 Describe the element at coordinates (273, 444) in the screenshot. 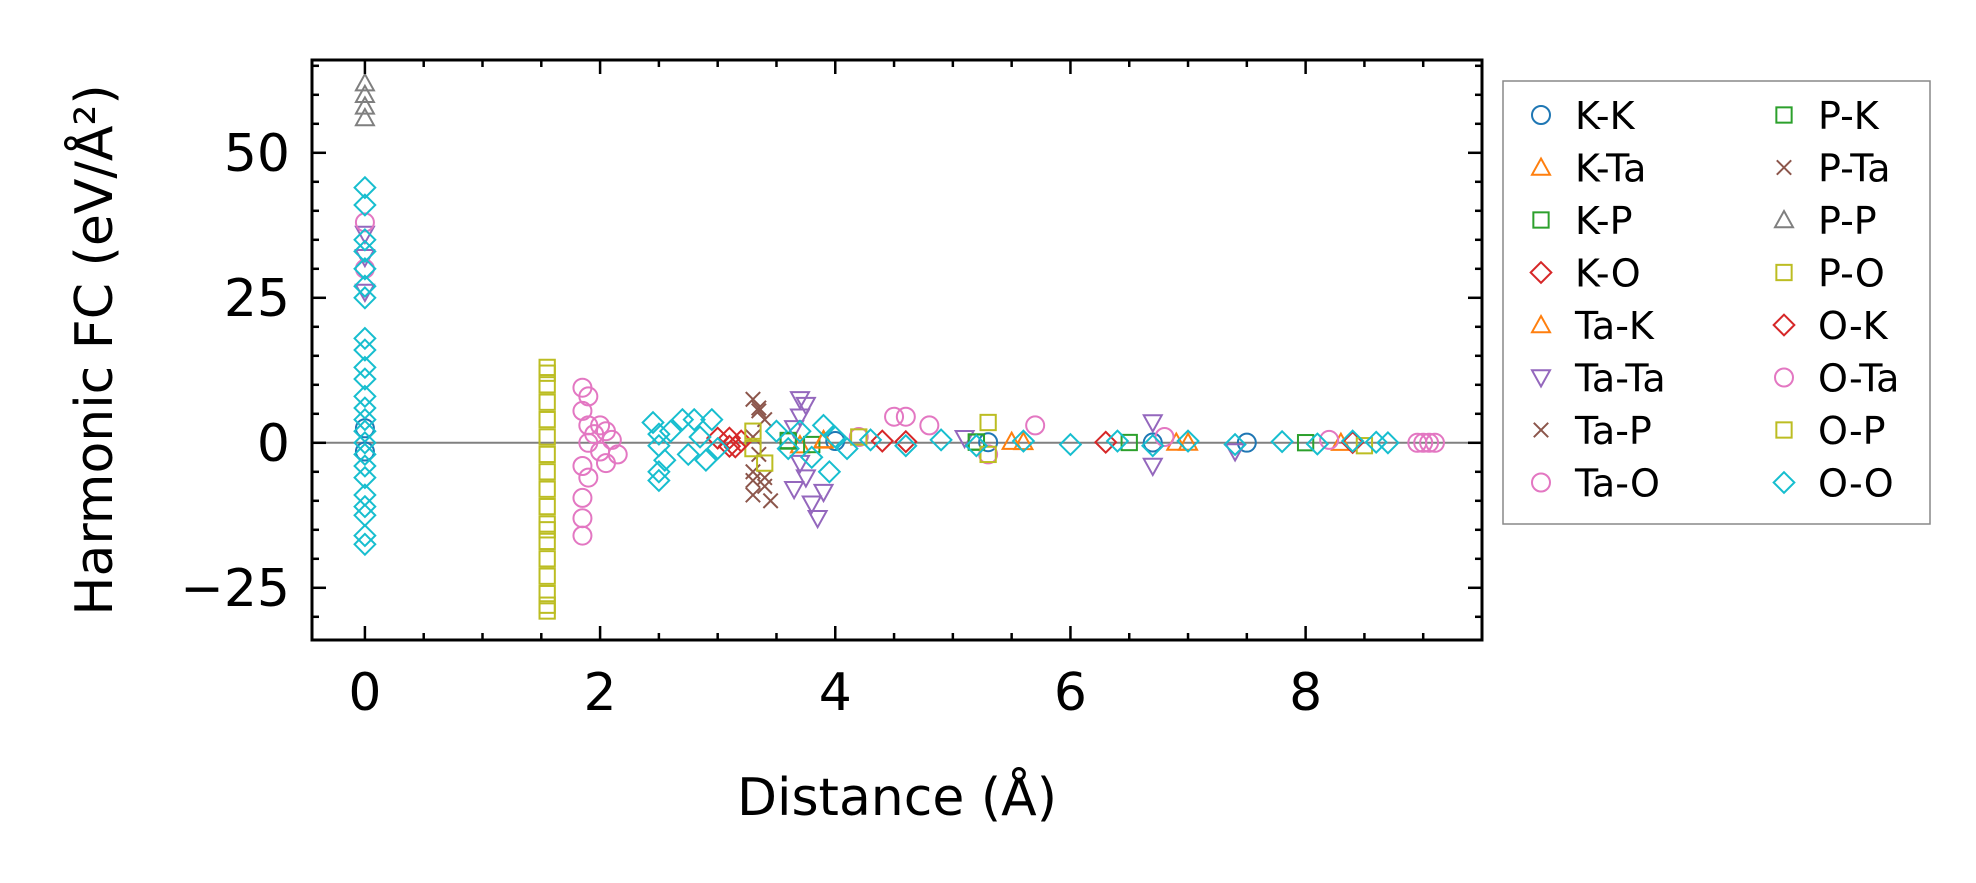

I see `y-tick-label: 0` at that location.